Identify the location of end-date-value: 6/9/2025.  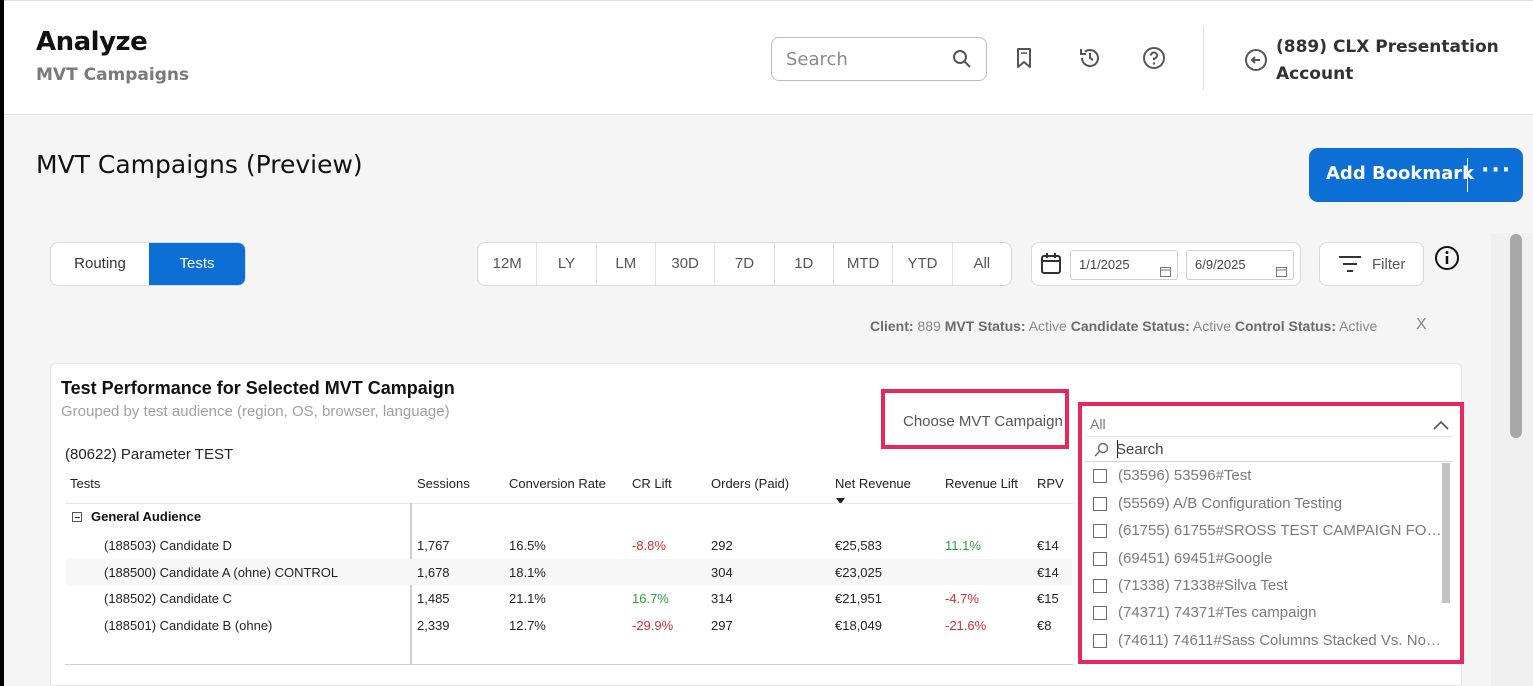
(1220, 264).